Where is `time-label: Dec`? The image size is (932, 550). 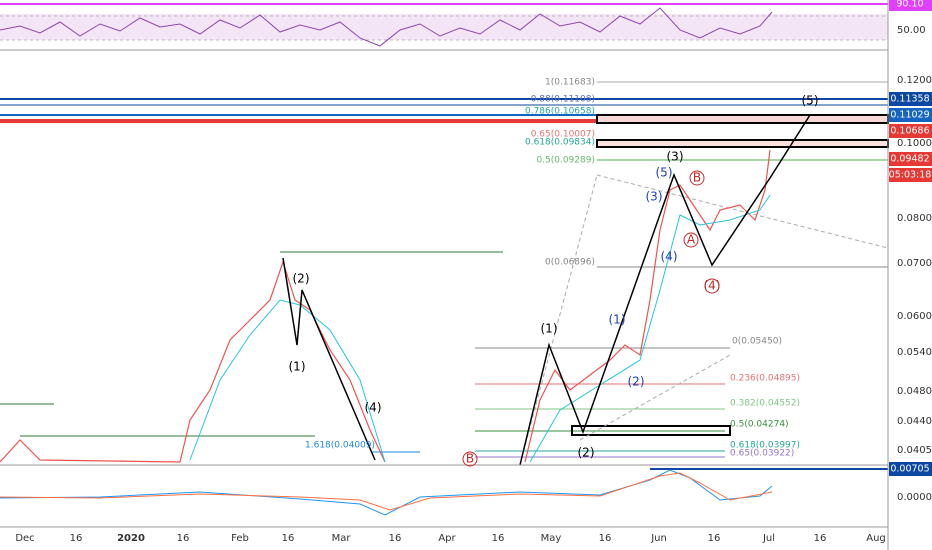
time-label: Dec is located at coordinates (24, 538).